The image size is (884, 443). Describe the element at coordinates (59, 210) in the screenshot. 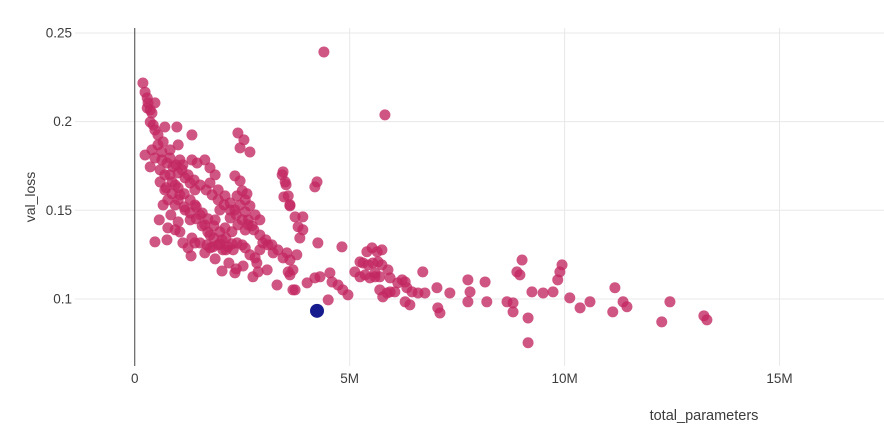

I see `y-tick-label: 0.15` at that location.